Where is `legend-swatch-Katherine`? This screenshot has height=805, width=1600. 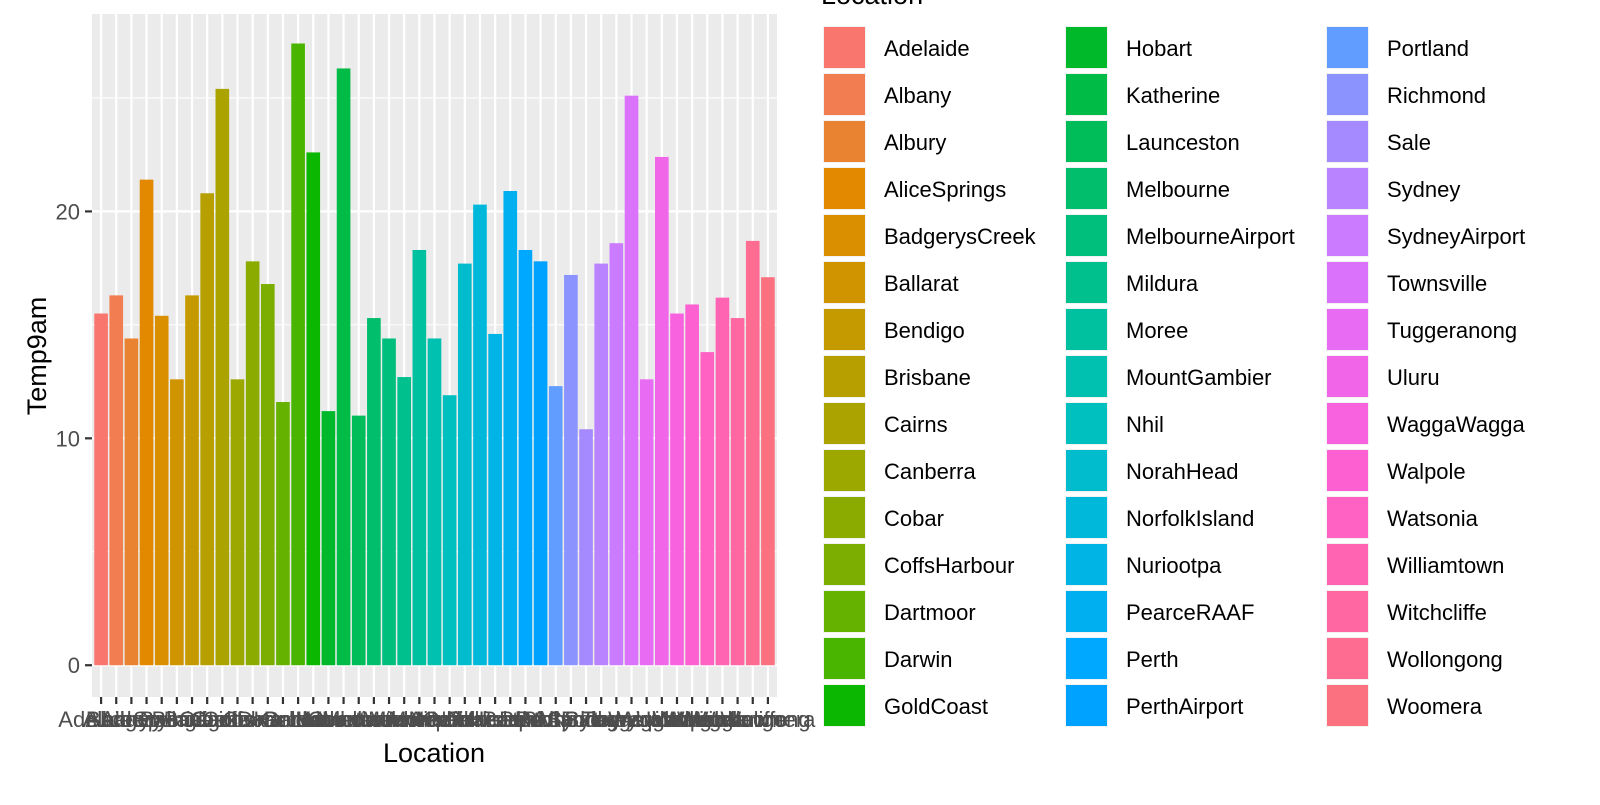 legend-swatch-Katherine is located at coordinates (1086, 94).